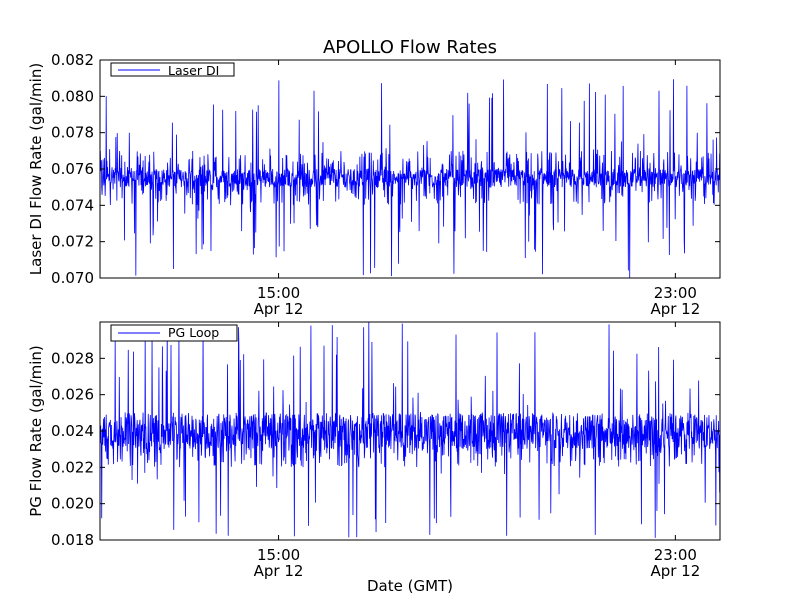 The height and width of the screenshot is (600, 800). I want to click on y-tick-label: 0.070, so click(72, 278).